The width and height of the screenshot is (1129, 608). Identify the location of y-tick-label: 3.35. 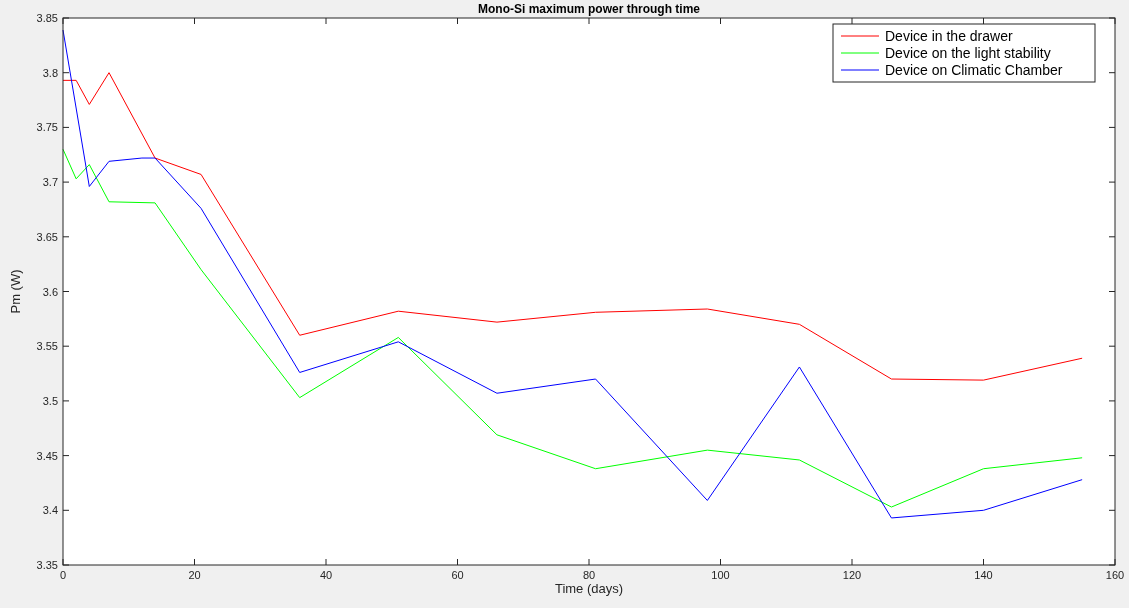
(47, 565).